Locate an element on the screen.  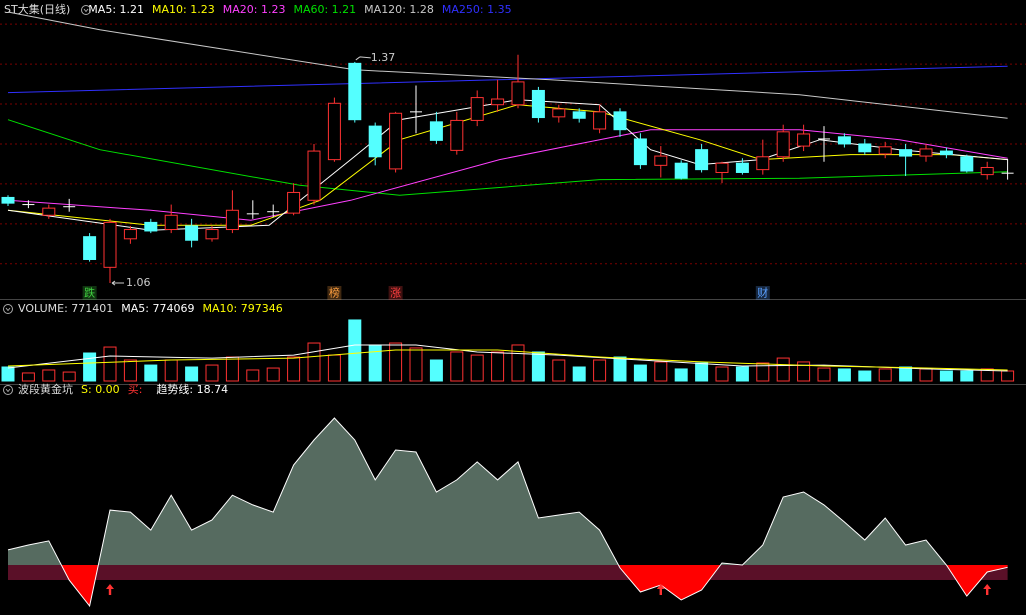
legend-value: 774069 is located at coordinates (173, 308).